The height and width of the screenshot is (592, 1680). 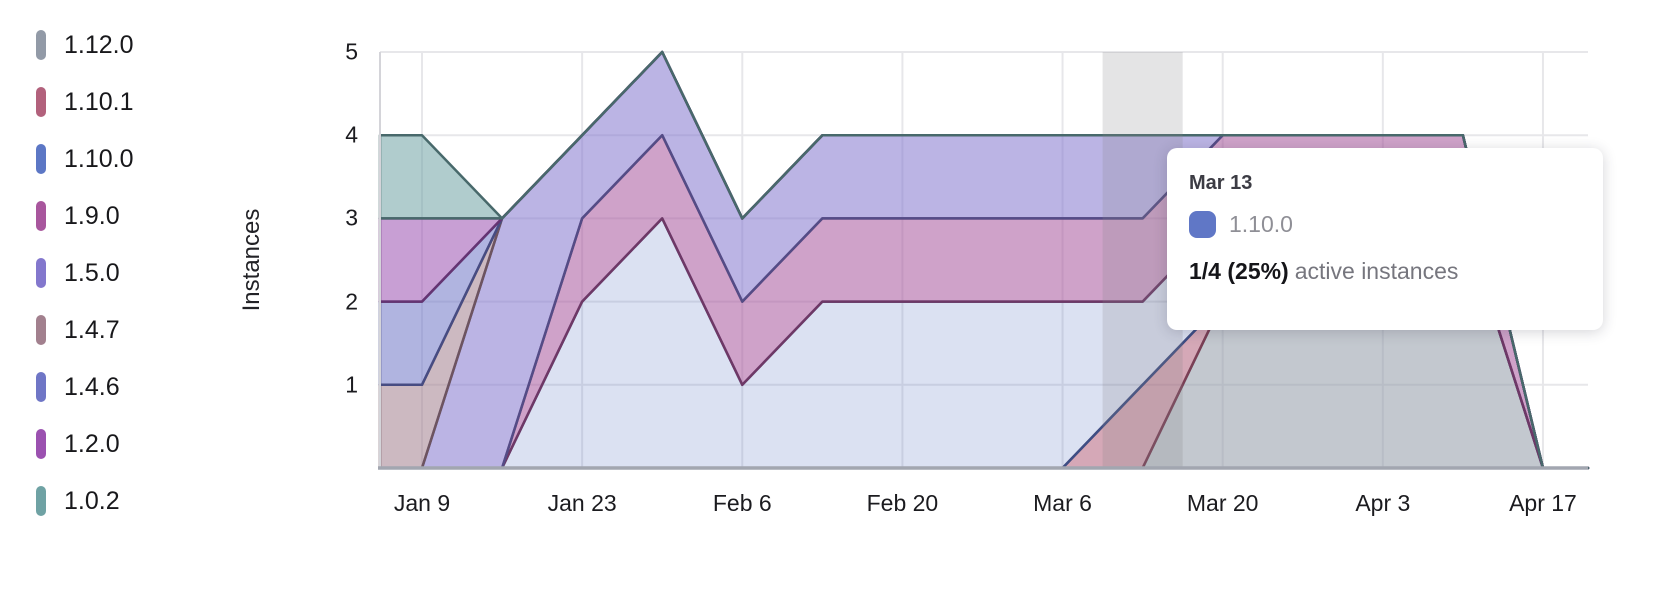 What do you see at coordinates (99, 44) in the screenshot?
I see `legend-item-label: 1.12.0` at bounding box center [99, 44].